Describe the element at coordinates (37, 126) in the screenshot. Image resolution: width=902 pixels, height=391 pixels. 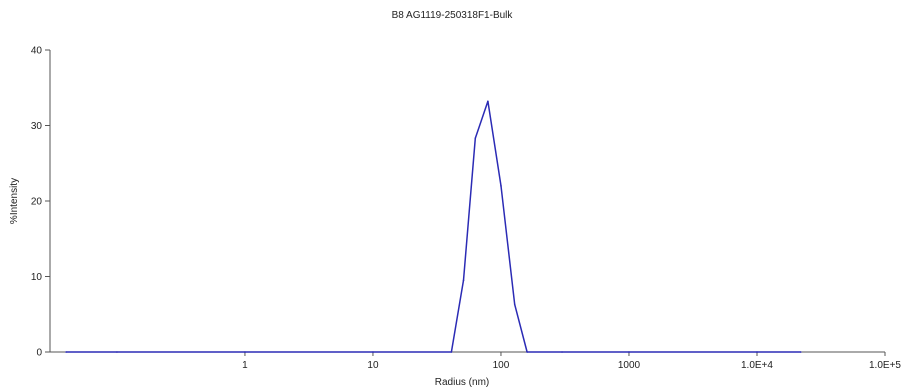
I see `y-tick-label: 30` at that location.